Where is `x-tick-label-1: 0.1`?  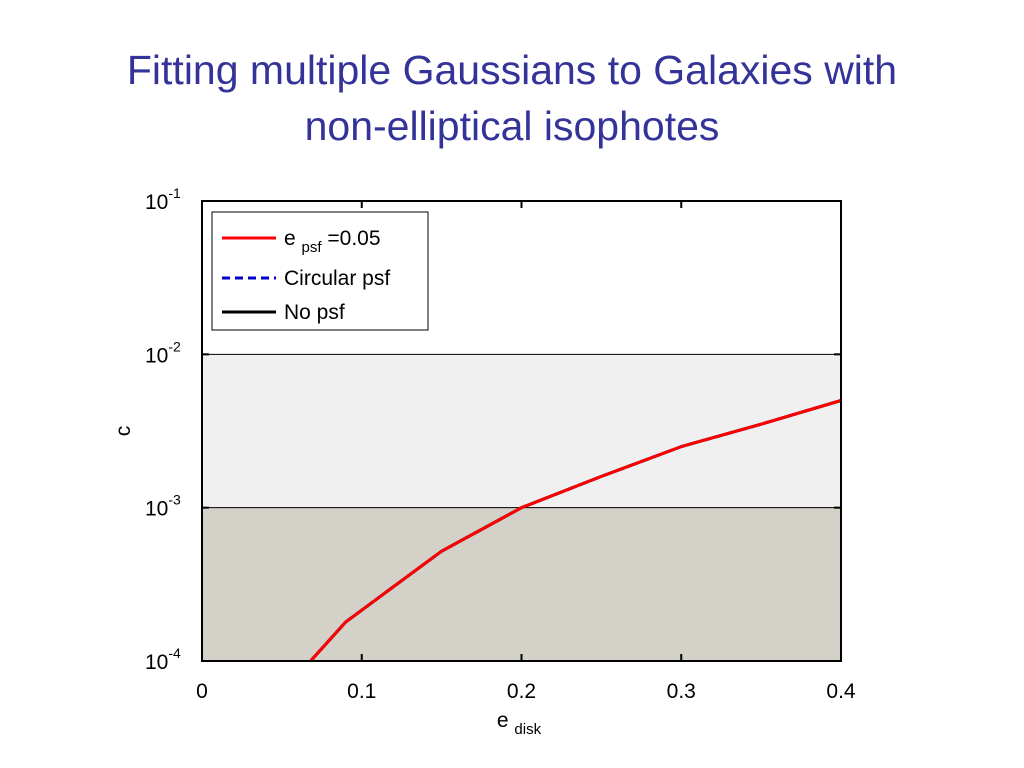
x-tick-label-1: 0.1 is located at coordinates (361, 691).